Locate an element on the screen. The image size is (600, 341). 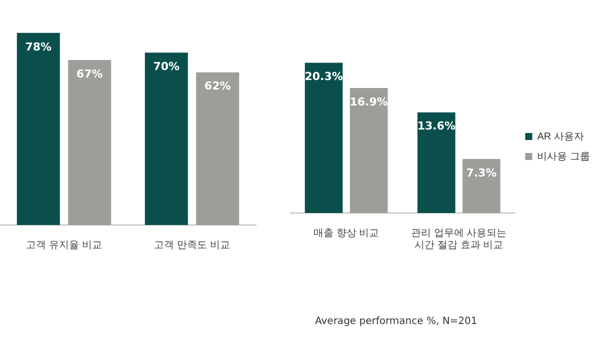
data-label: 70% is located at coordinates (166, 66).